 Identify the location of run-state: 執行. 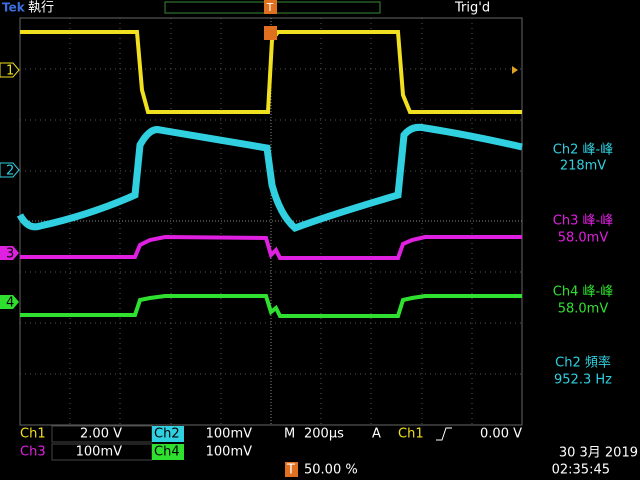
(41, 8).